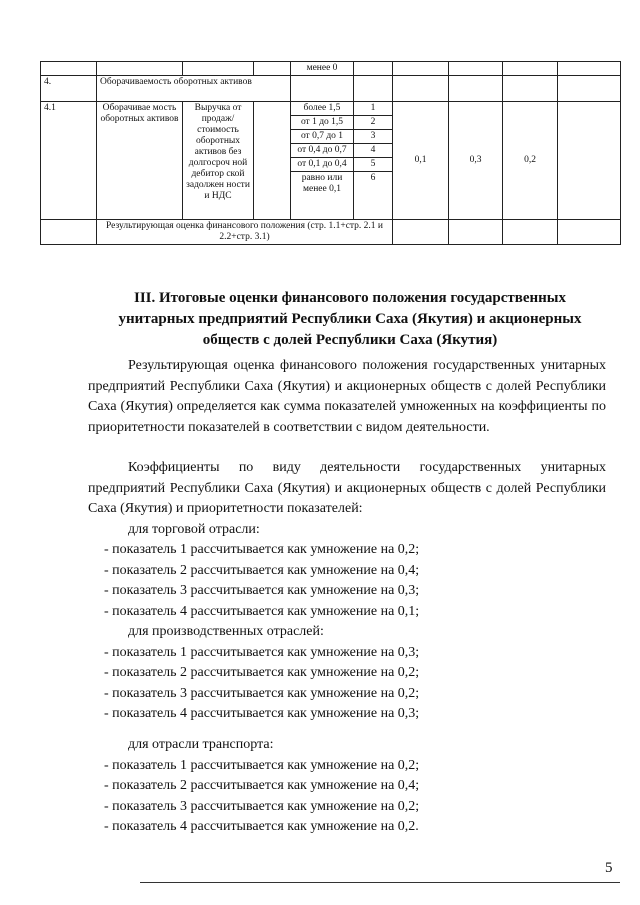 The image size is (640, 905). I want to click on group-title: для торговой отрасли:, so click(194, 529).